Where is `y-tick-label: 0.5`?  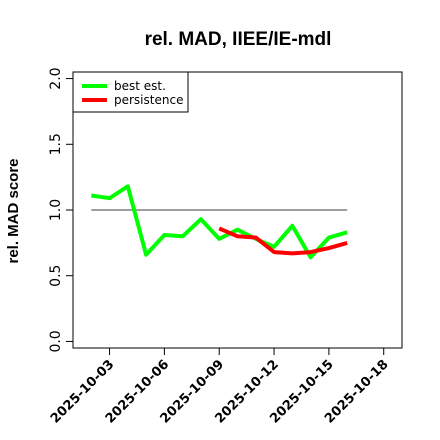 y-tick-label: 0.5 is located at coordinates (56, 276).